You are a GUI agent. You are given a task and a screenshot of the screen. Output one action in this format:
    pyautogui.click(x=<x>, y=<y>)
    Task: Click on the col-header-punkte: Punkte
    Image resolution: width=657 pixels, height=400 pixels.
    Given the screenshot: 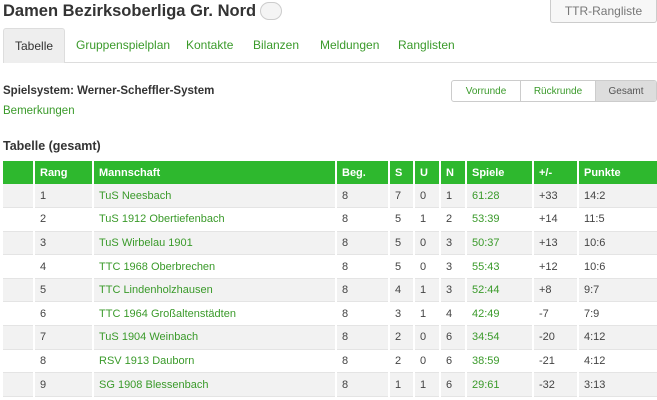 What is the action you would take?
    pyautogui.click(x=617, y=172)
    